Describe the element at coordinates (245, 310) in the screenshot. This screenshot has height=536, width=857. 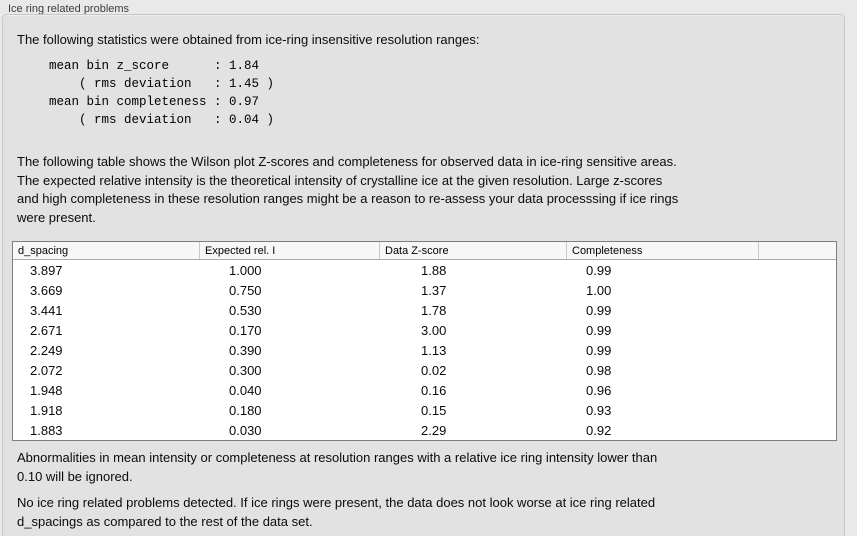
I see `table-cell: 0.530` at that location.